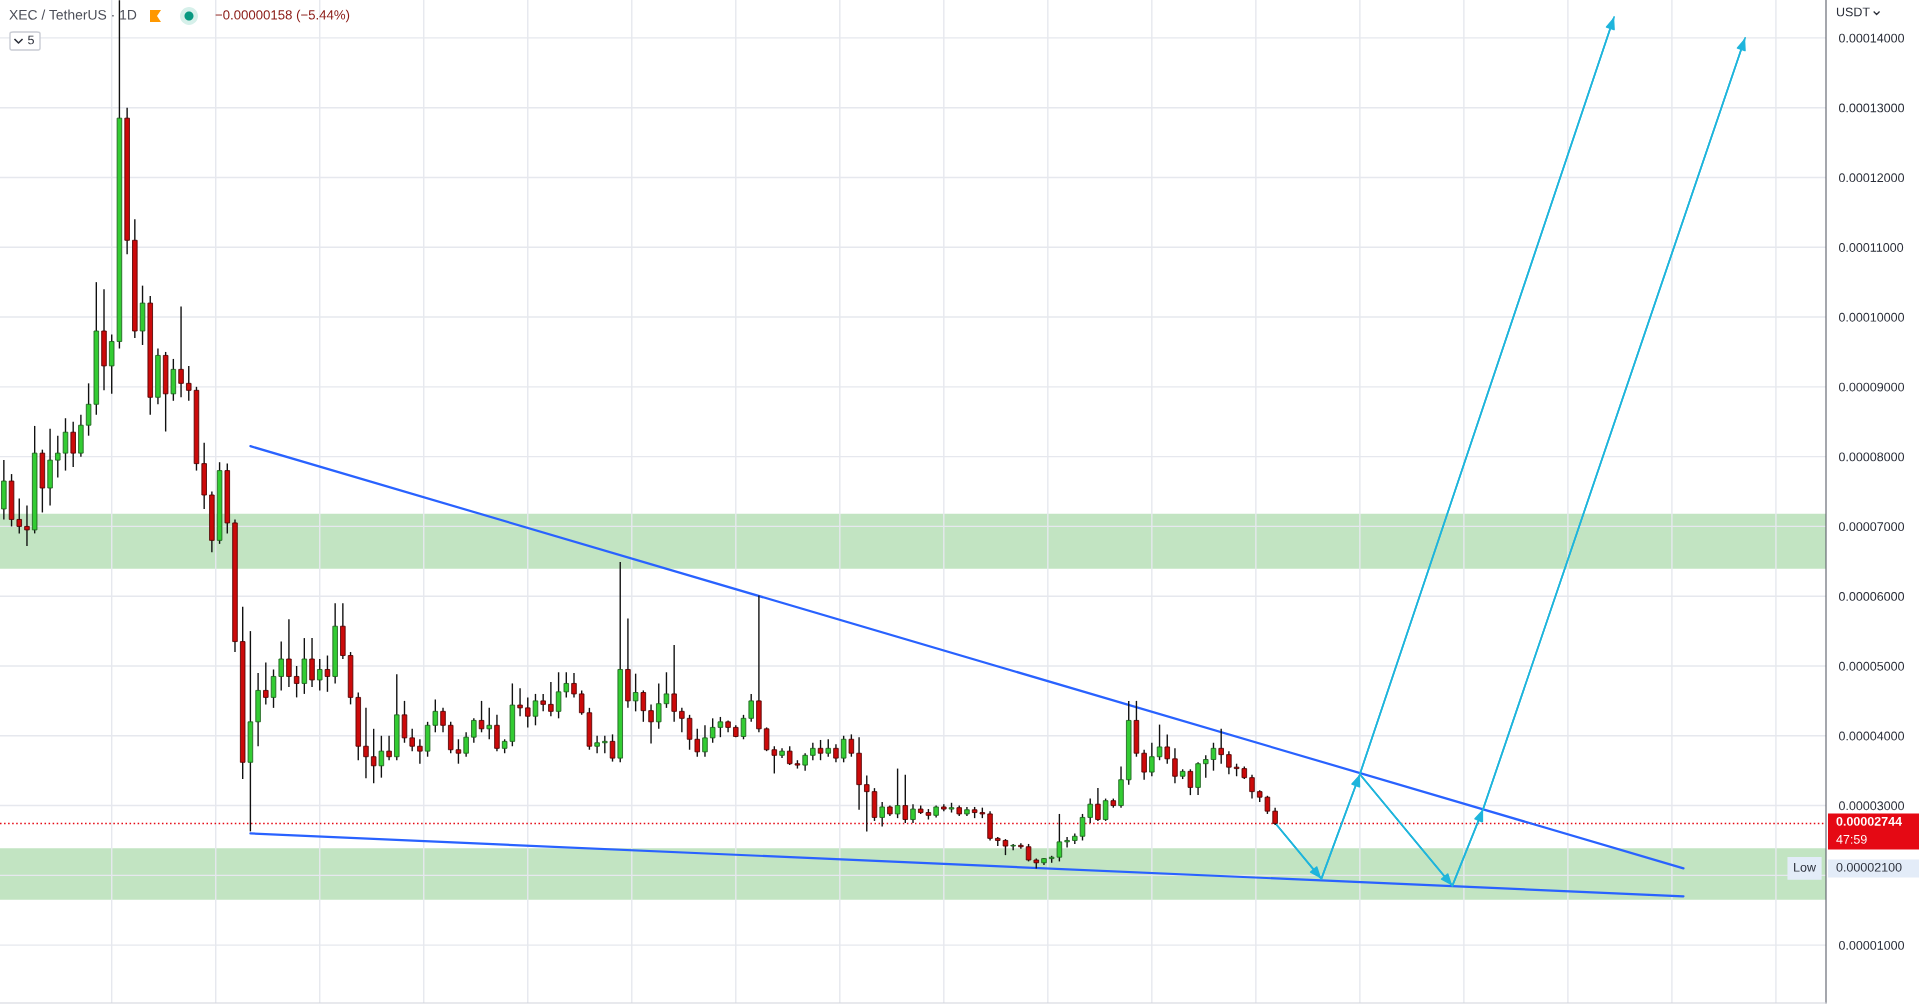 The height and width of the screenshot is (1006, 1919). What do you see at coordinates (1871, 457) in the screenshot?
I see `y-tick-label: 0.00008000` at bounding box center [1871, 457].